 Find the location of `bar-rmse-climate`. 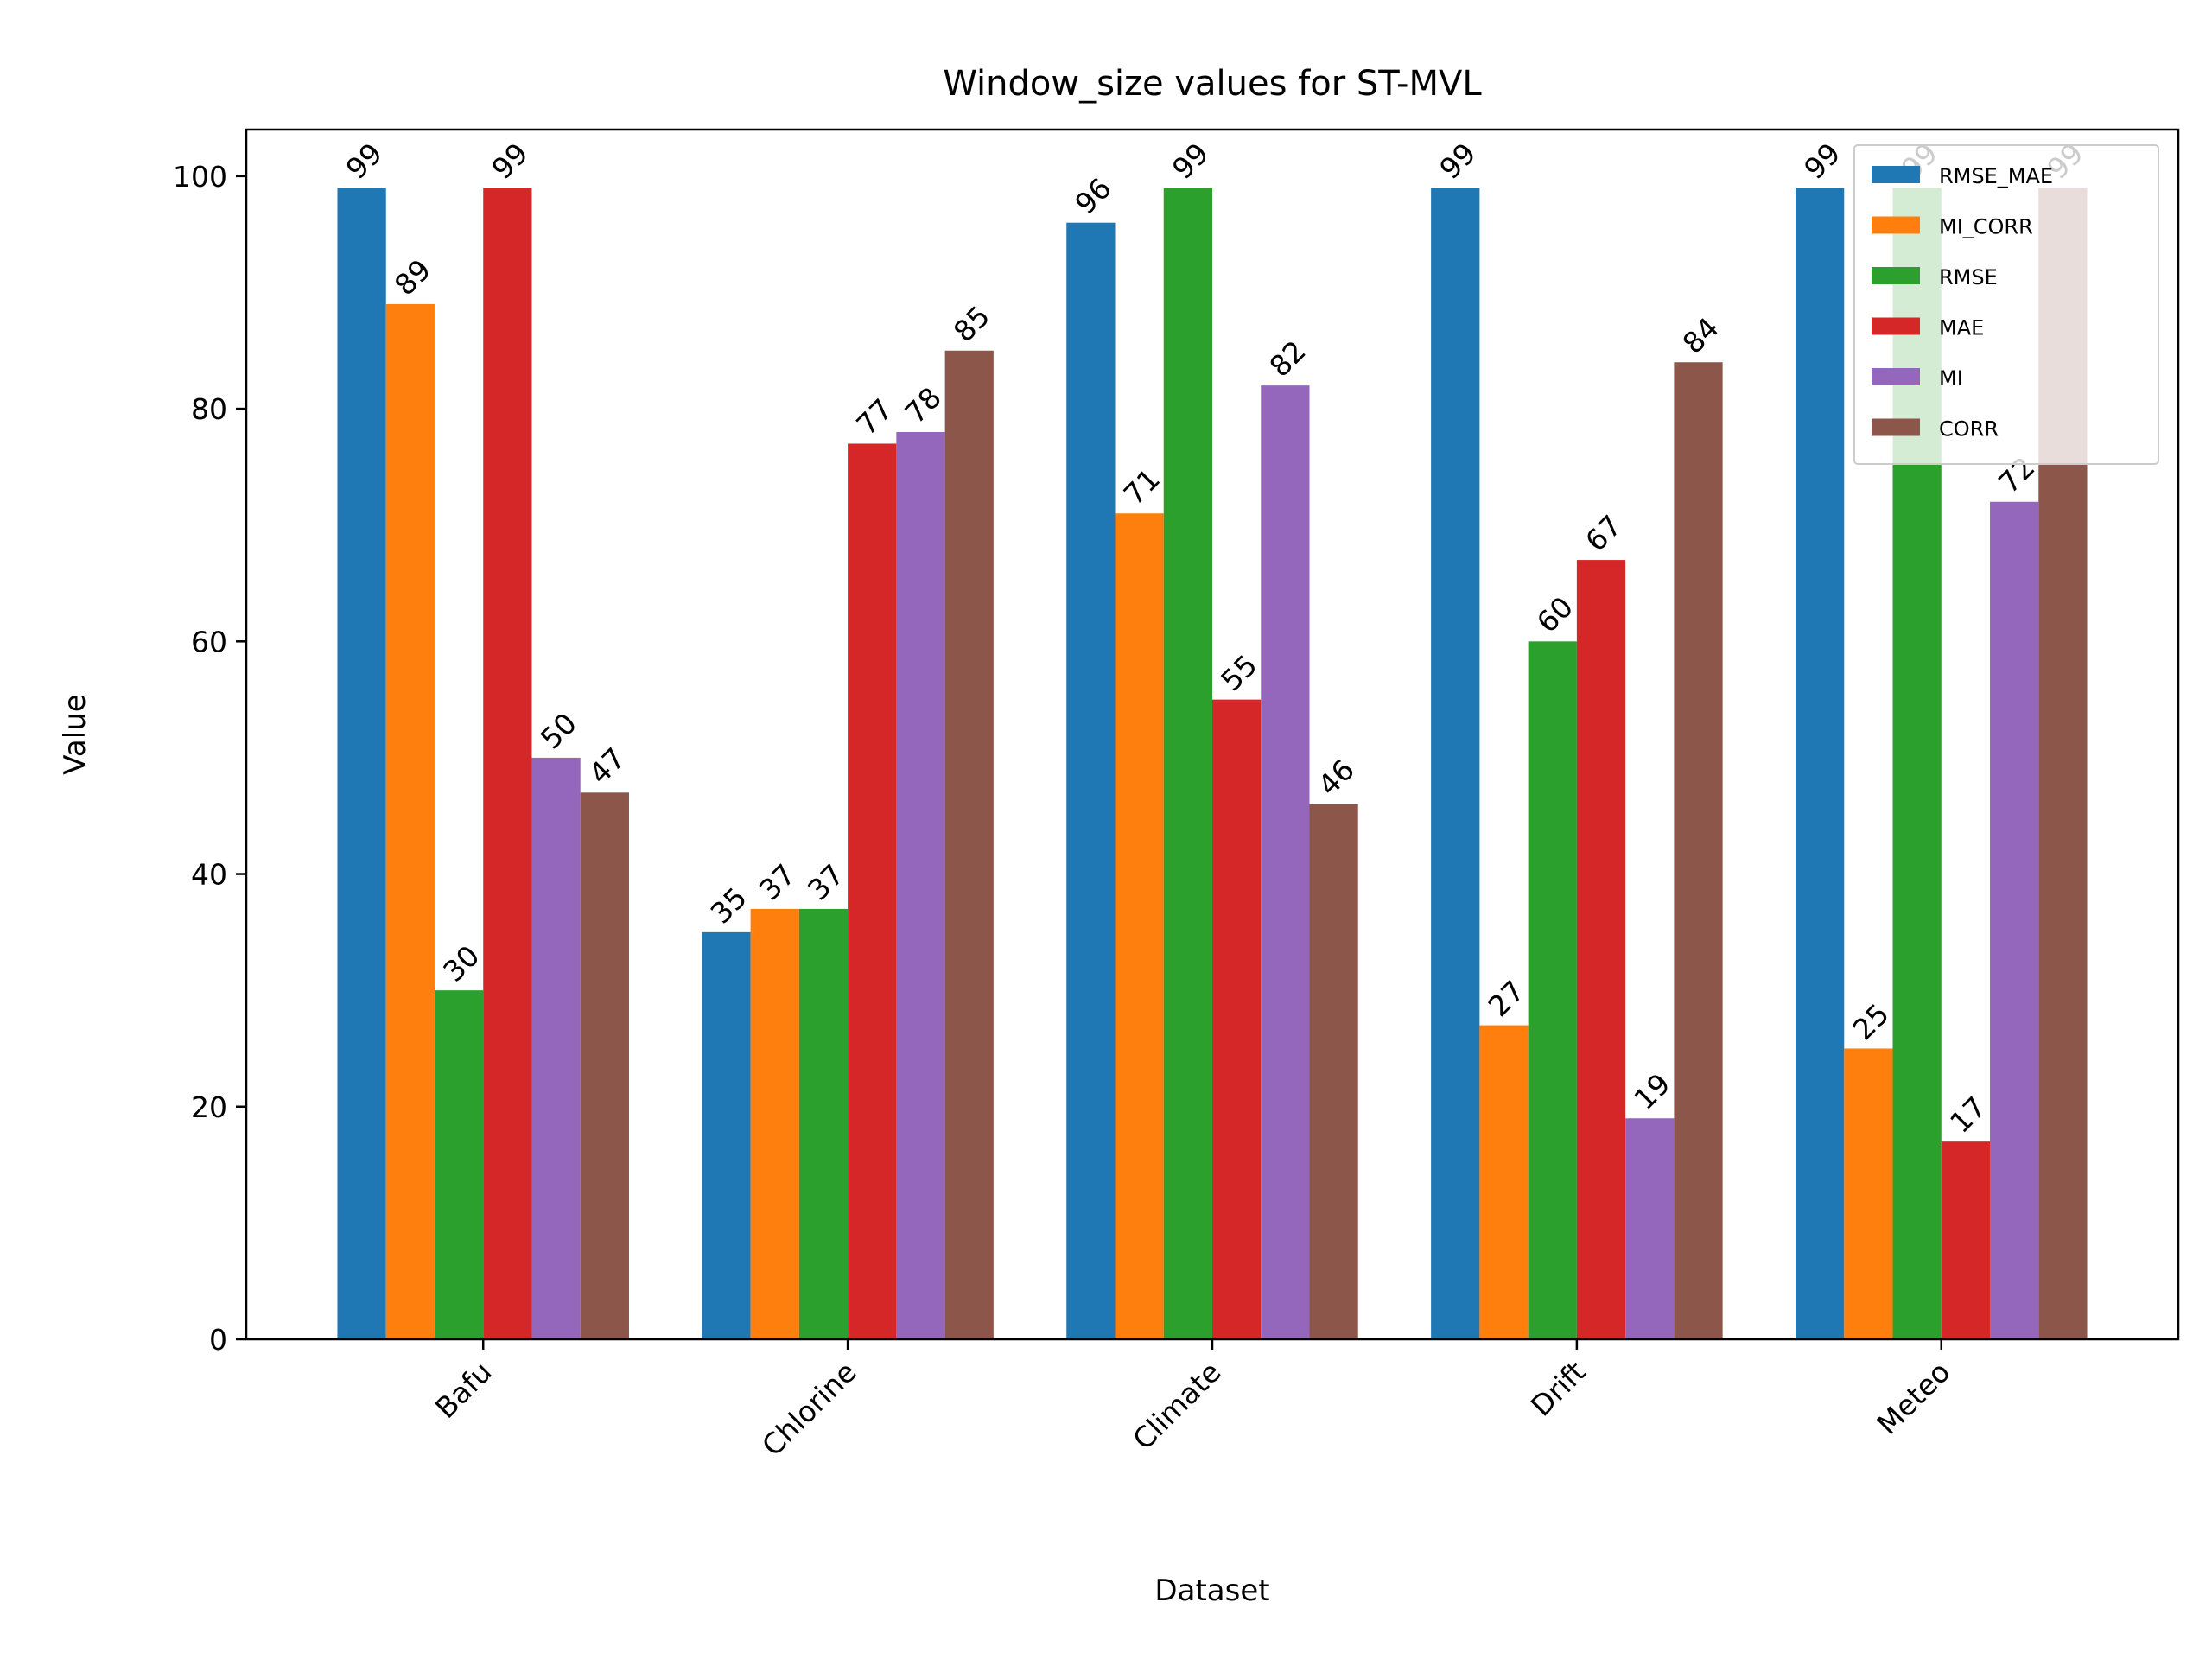

bar-rmse-climate is located at coordinates (1187, 763).